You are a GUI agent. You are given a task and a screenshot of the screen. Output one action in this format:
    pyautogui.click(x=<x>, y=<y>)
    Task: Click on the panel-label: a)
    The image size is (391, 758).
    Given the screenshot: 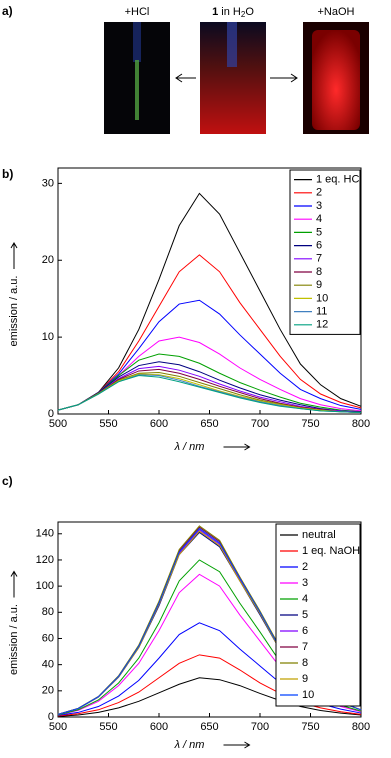 What is the action you would take?
    pyautogui.click(x=7, y=11)
    